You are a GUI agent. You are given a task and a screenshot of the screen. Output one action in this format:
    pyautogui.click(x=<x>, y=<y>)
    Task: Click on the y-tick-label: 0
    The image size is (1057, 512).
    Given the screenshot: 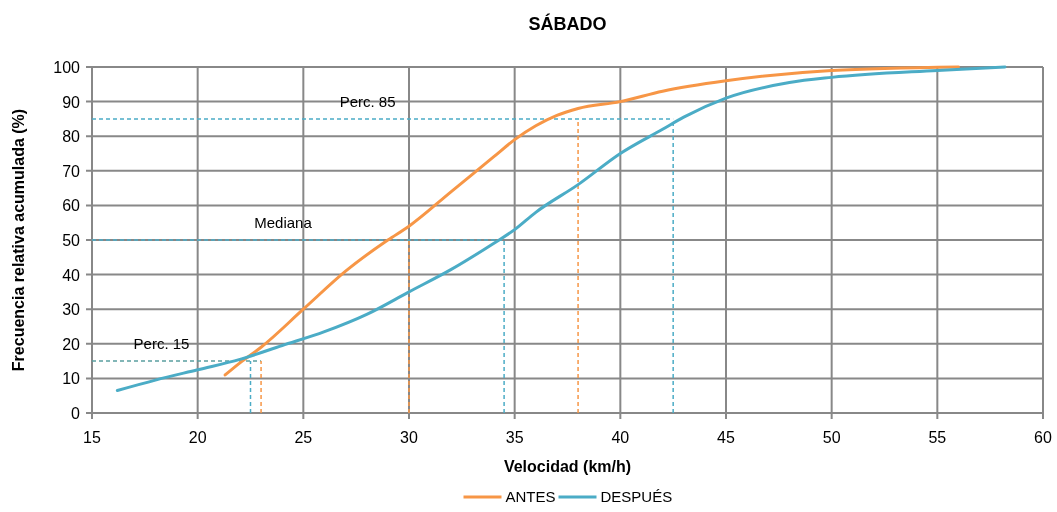 What is the action you would take?
    pyautogui.click(x=76, y=413)
    